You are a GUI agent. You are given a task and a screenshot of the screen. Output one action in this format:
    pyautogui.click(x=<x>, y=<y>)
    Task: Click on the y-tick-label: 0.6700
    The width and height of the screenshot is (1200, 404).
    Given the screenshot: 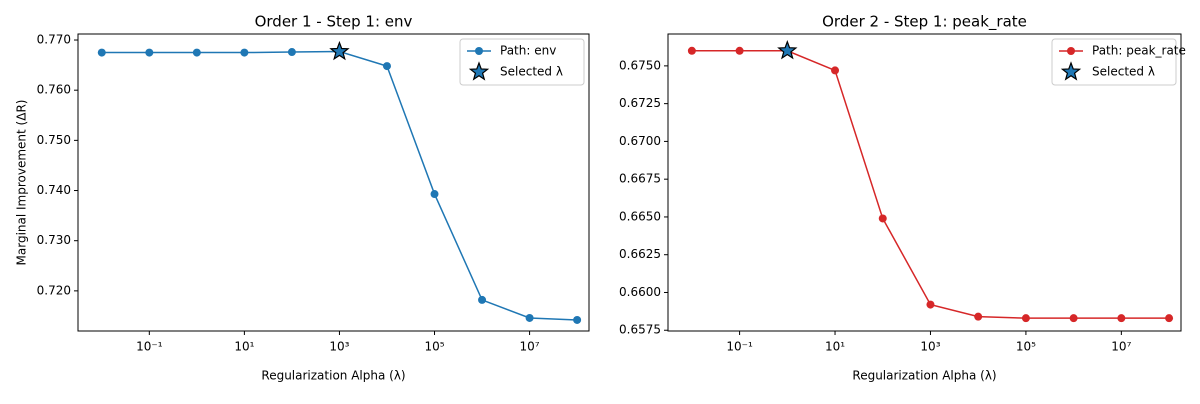 What is the action you would take?
    pyautogui.click(x=640, y=141)
    